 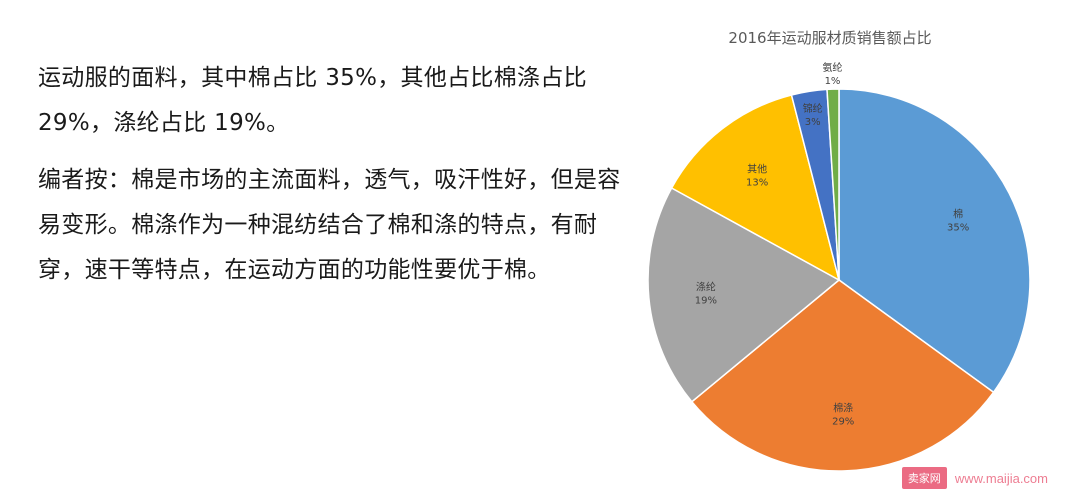 What do you see at coordinates (958, 227) in the screenshot?
I see `pie-label-value-0: 35%` at bounding box center [958, 227].